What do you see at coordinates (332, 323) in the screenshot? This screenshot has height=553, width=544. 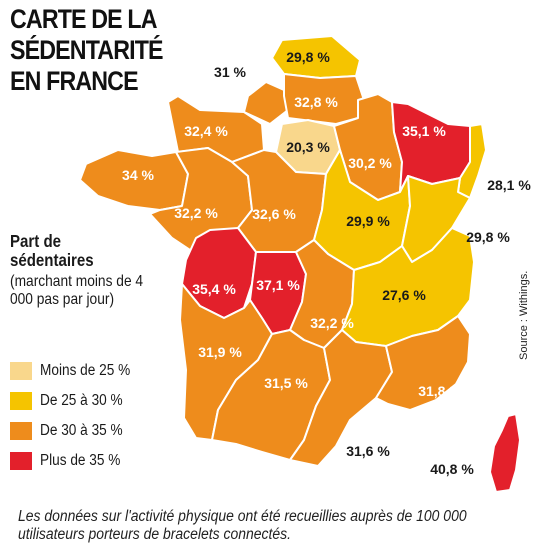 I see `label-auvergne: 32,2 %` at bounding box center [332, 323].